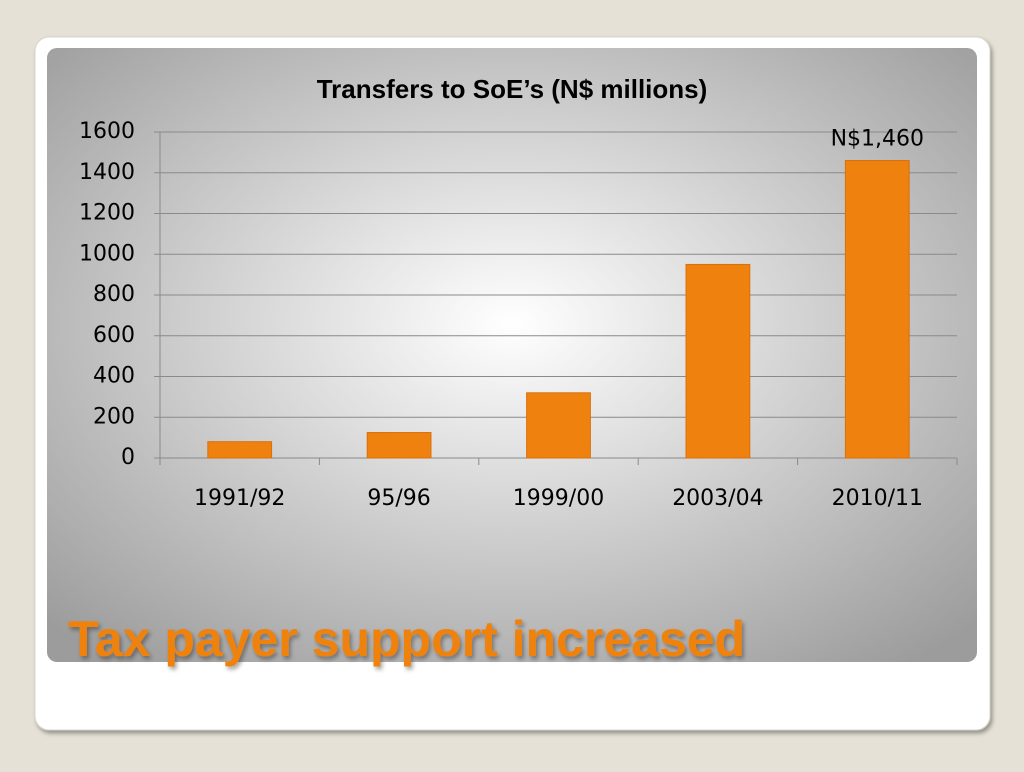  What do you see at coordinates (107, 213) in the screenshot?
I see `y-tick-label: 1200` at bounding box center [107, 213].